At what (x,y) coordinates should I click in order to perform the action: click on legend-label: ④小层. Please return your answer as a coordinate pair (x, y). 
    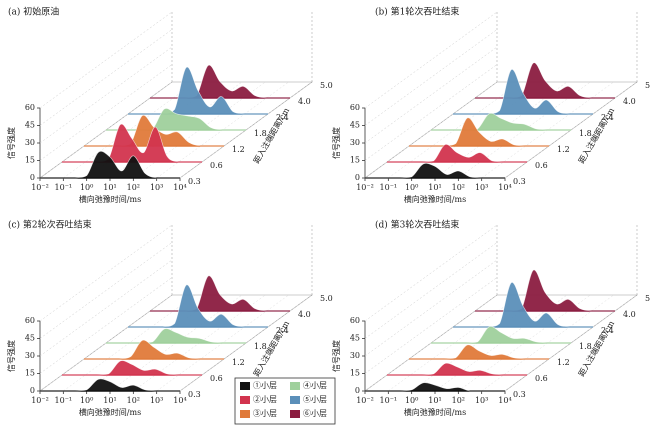
    Looking at the image, I should click on (315, 385).